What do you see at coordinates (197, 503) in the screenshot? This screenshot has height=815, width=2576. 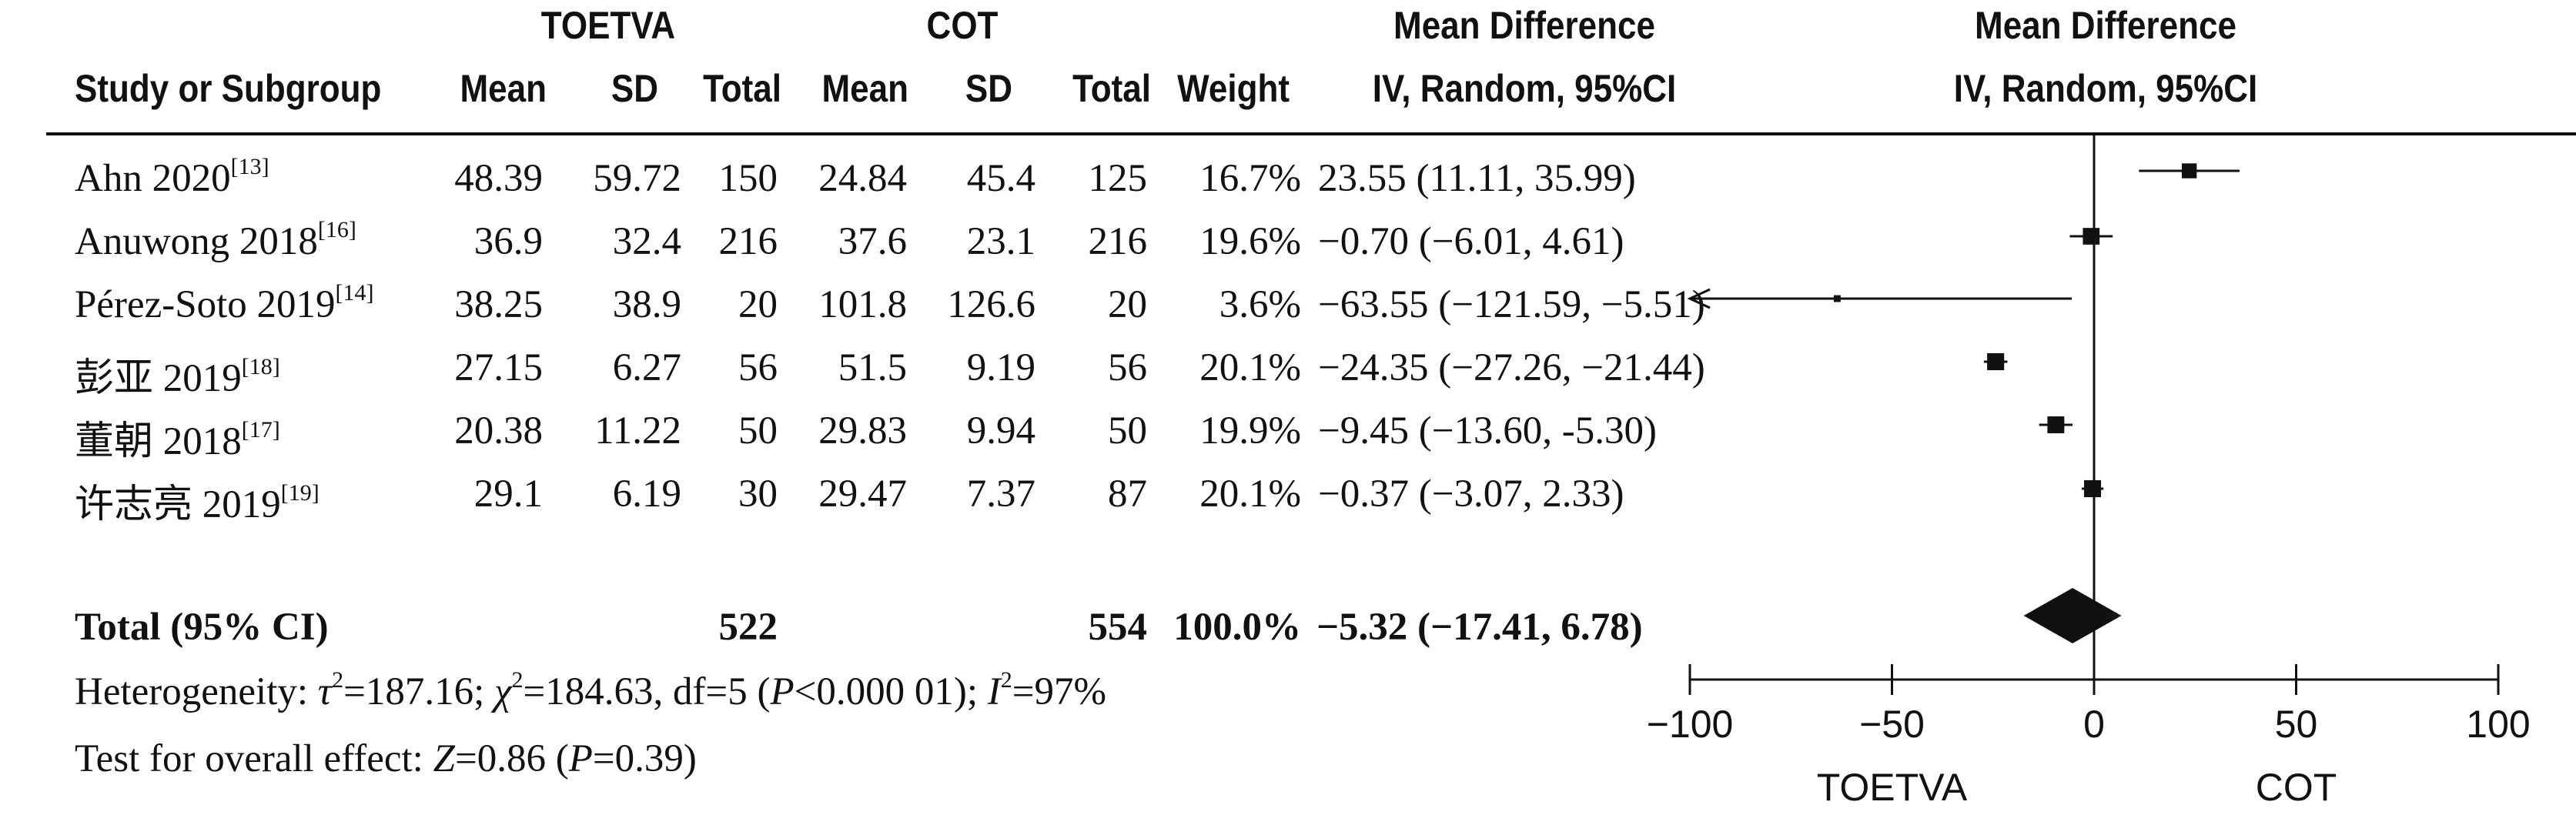 I see `study-name: 许志亮 2019[19]` at bounding box center [197, 503].